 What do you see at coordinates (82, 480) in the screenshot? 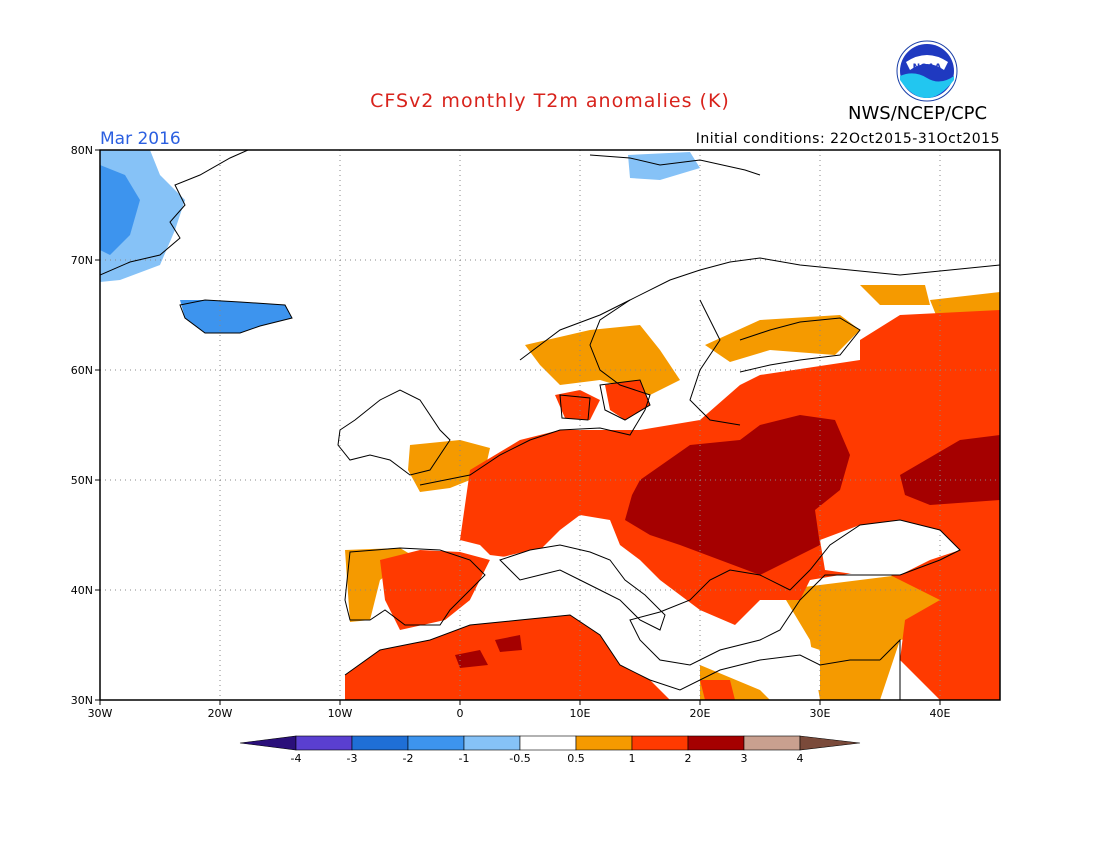
I see `lat-label: 50N` at bounding box center [82, 480].